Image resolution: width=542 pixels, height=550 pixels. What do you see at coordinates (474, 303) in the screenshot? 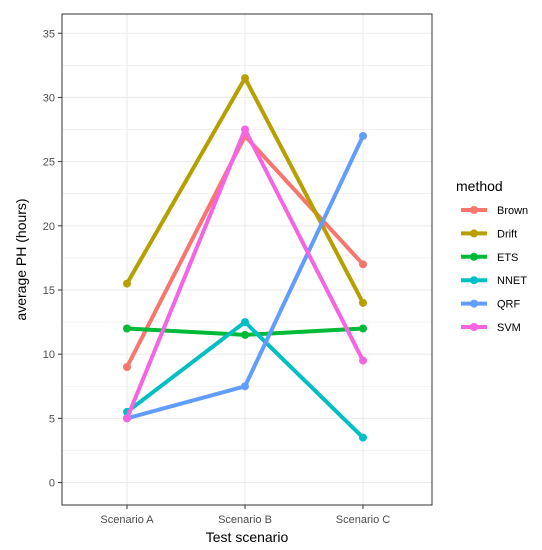
I see `legend-key-point-qrf` at bounding box center [474, 303].